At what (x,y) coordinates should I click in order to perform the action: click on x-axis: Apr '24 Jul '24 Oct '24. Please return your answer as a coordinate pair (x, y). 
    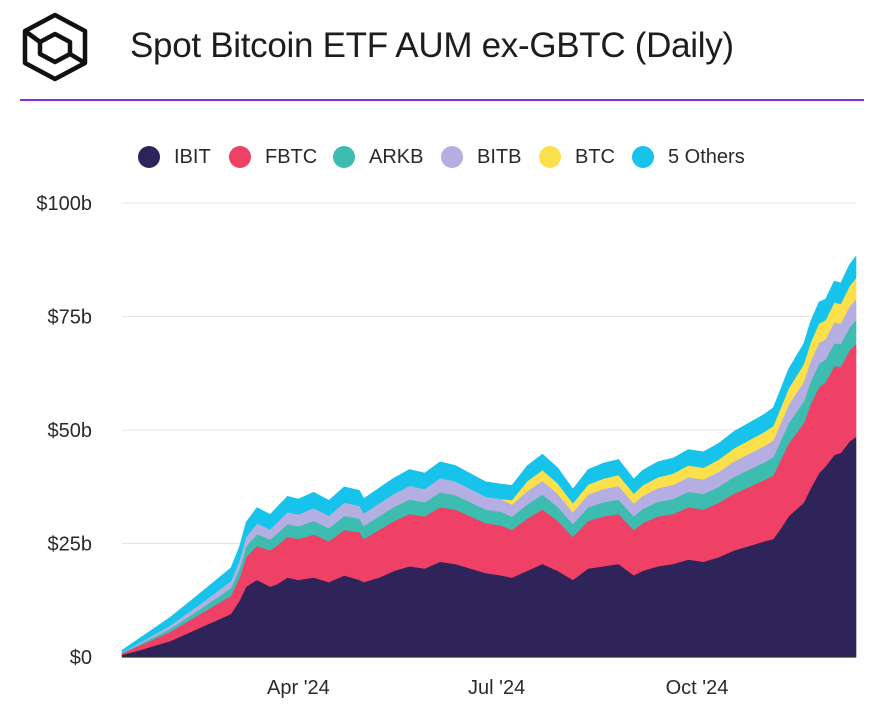
    Looking at the image, I should click on (489, 677).